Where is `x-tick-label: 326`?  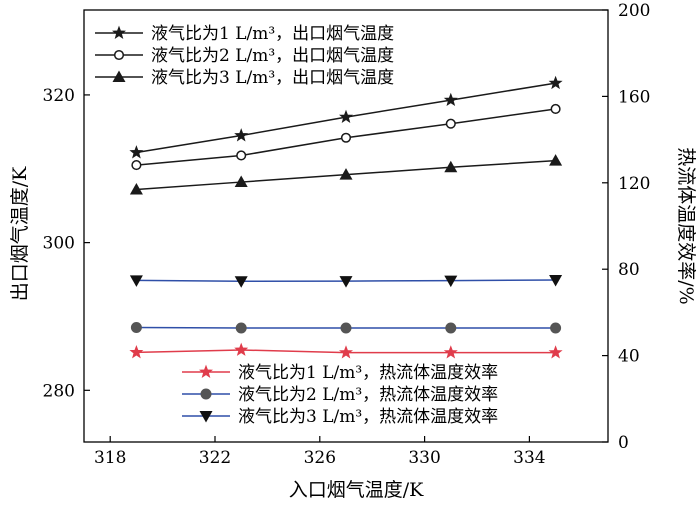 x-tick-label: 326 is located at coordinates (320, 458).